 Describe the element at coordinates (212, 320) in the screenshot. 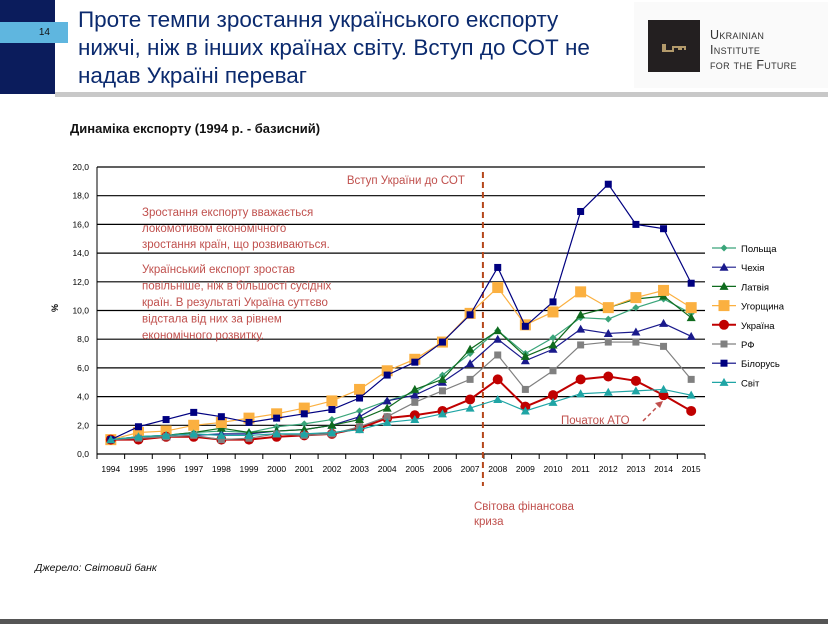

I see `annotation-text: відстала від них за рівнем` at that location.